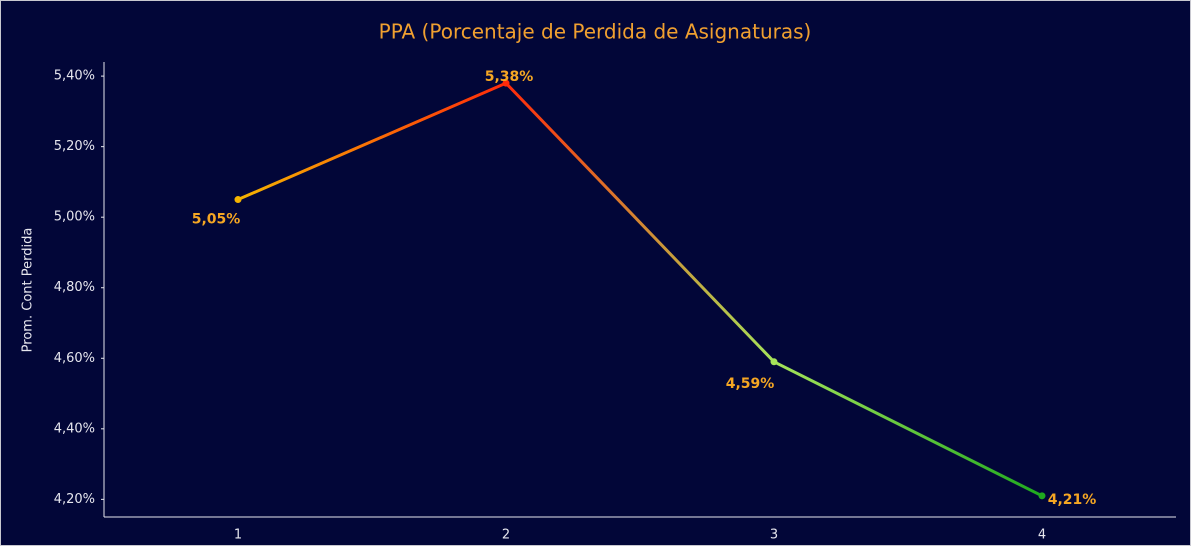 Image resolution: width=1191 pixels, height=546 pixels. I want to click on y-tick-label: 5,40%, so click(74, 76).